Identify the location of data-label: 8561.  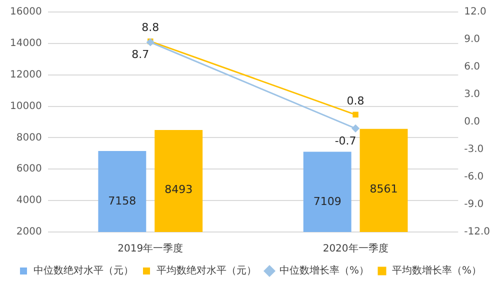
(384, 189).